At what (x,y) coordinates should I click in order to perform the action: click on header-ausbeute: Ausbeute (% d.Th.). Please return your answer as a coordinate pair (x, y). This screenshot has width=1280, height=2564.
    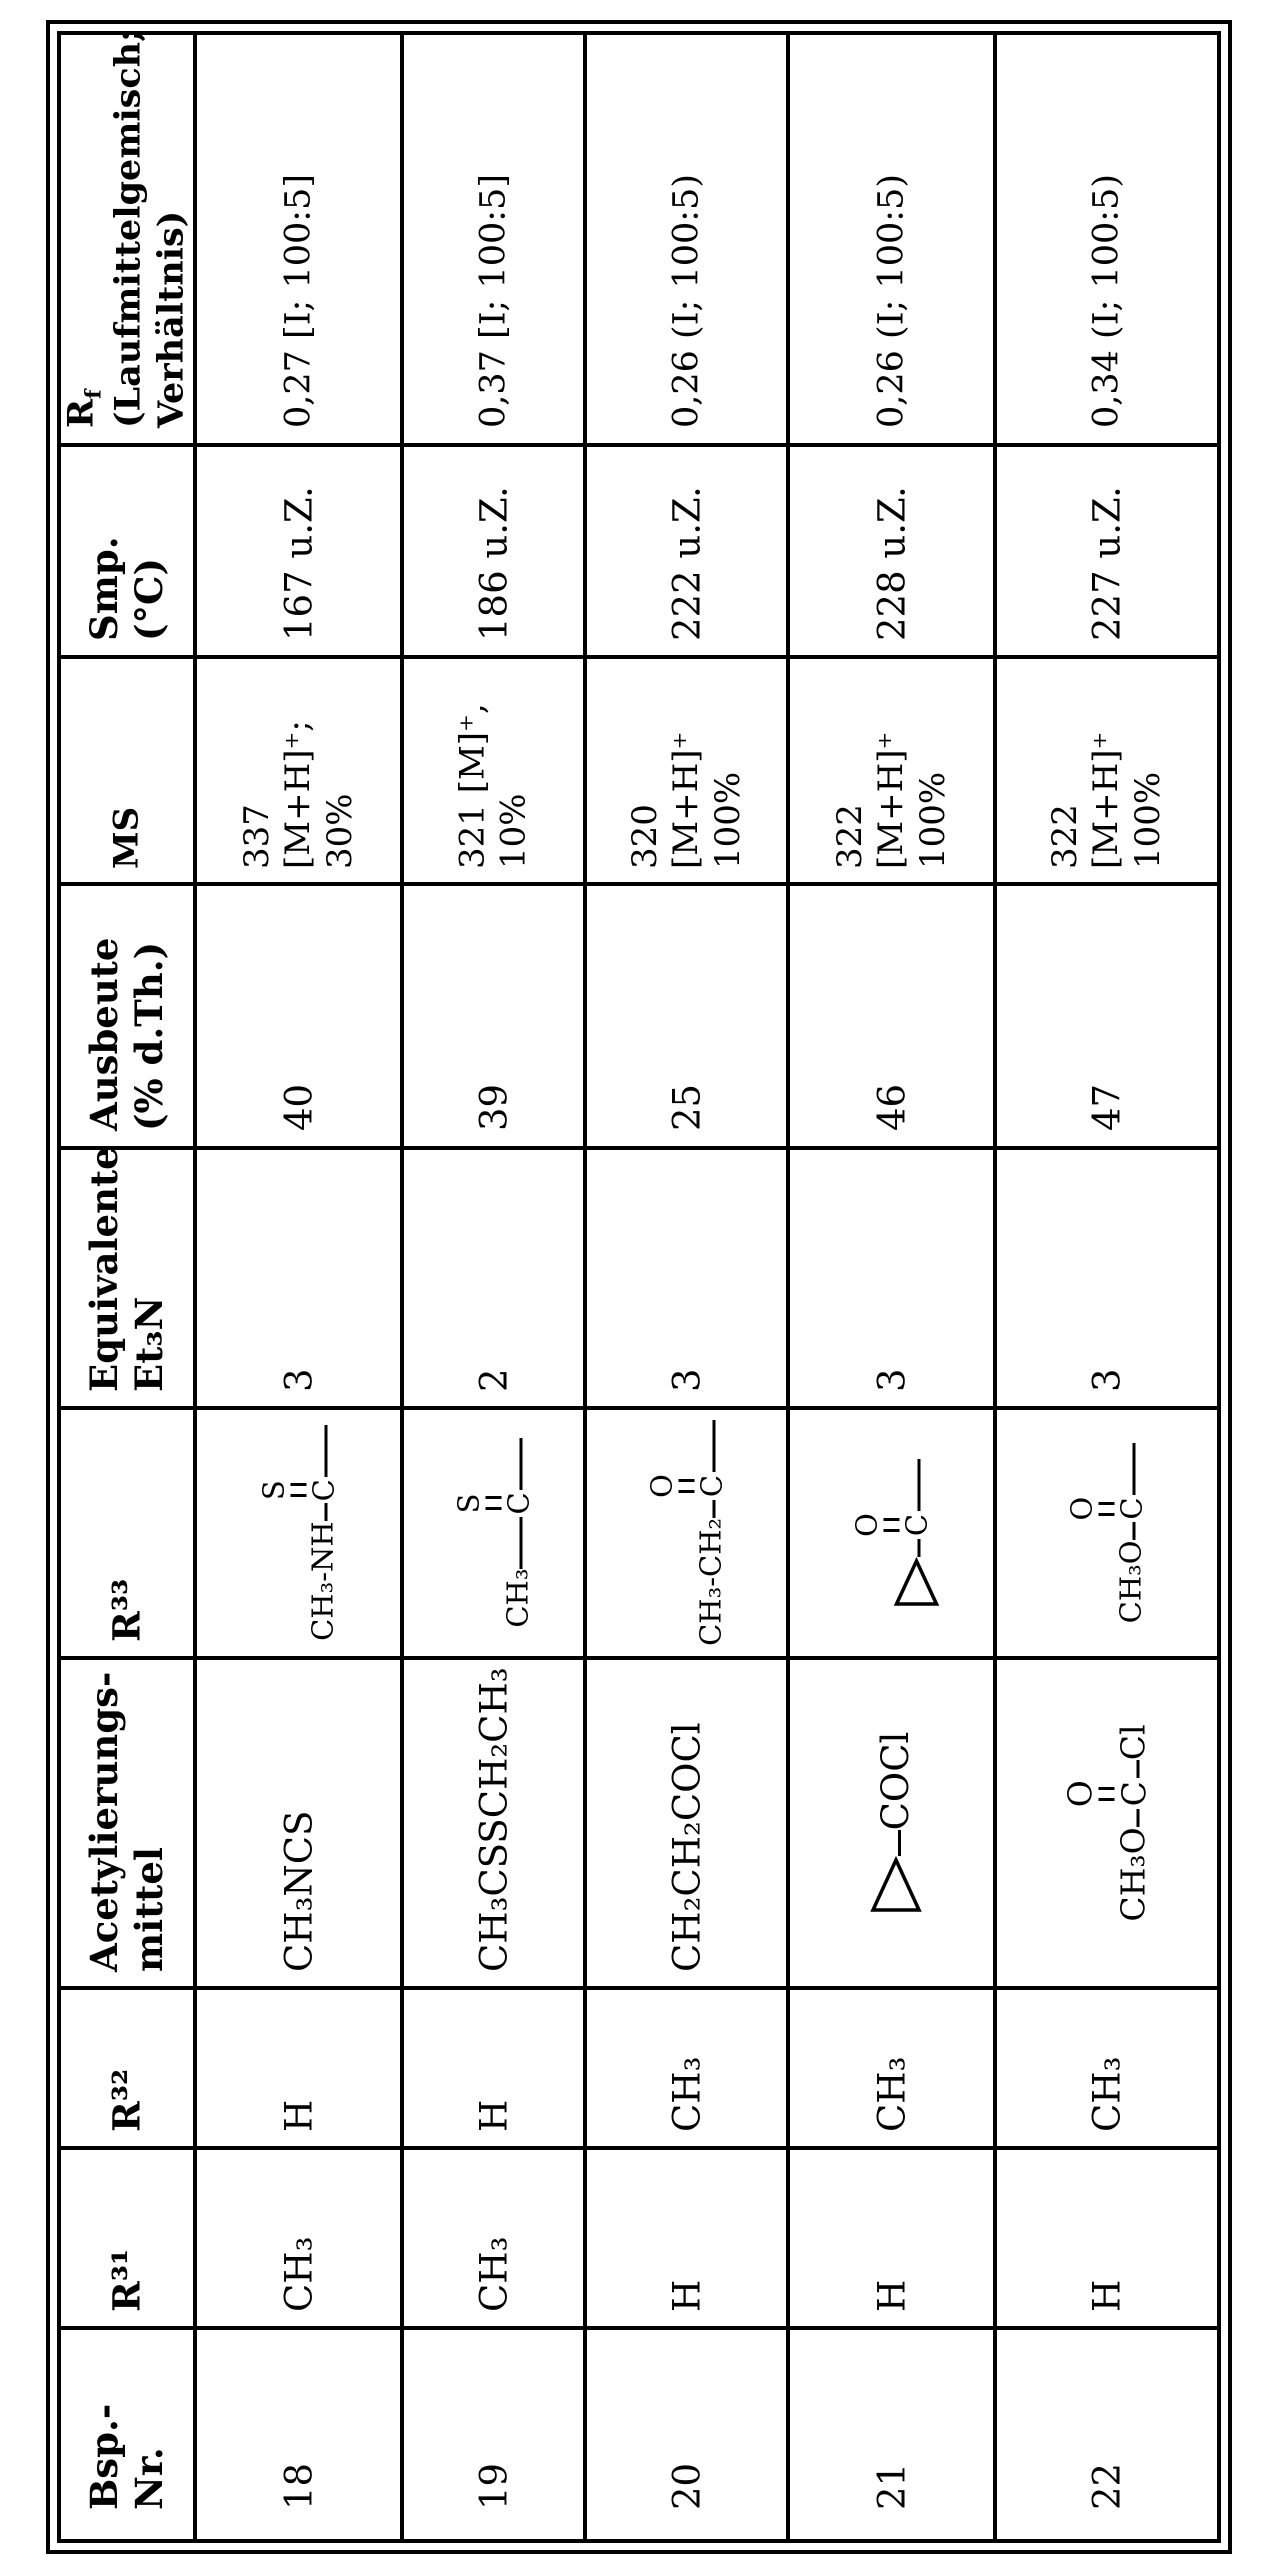
    Looking at the image, I should click on (127, 1016).